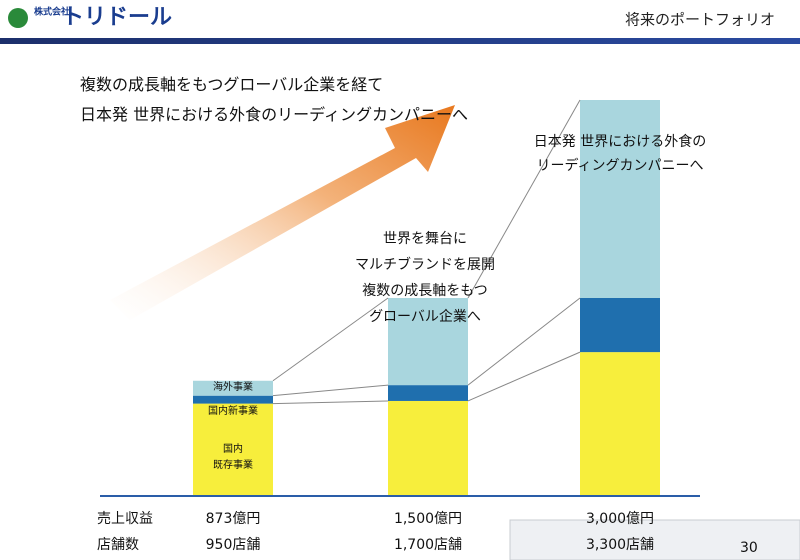  What do you see at coordinates (700, 20) in the screenshot?
I see `section-title: 将来のポートフォリオ` at bounding box center [700, 20].